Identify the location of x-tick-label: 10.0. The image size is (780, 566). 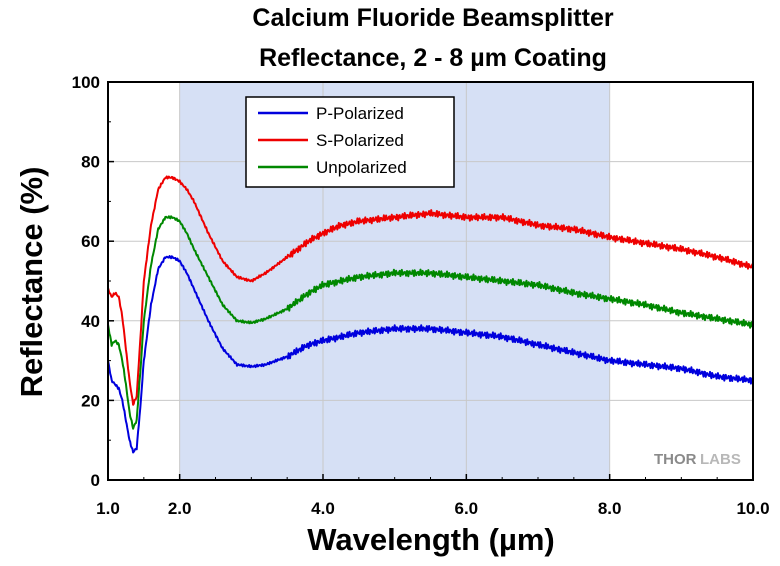
(752, 508).